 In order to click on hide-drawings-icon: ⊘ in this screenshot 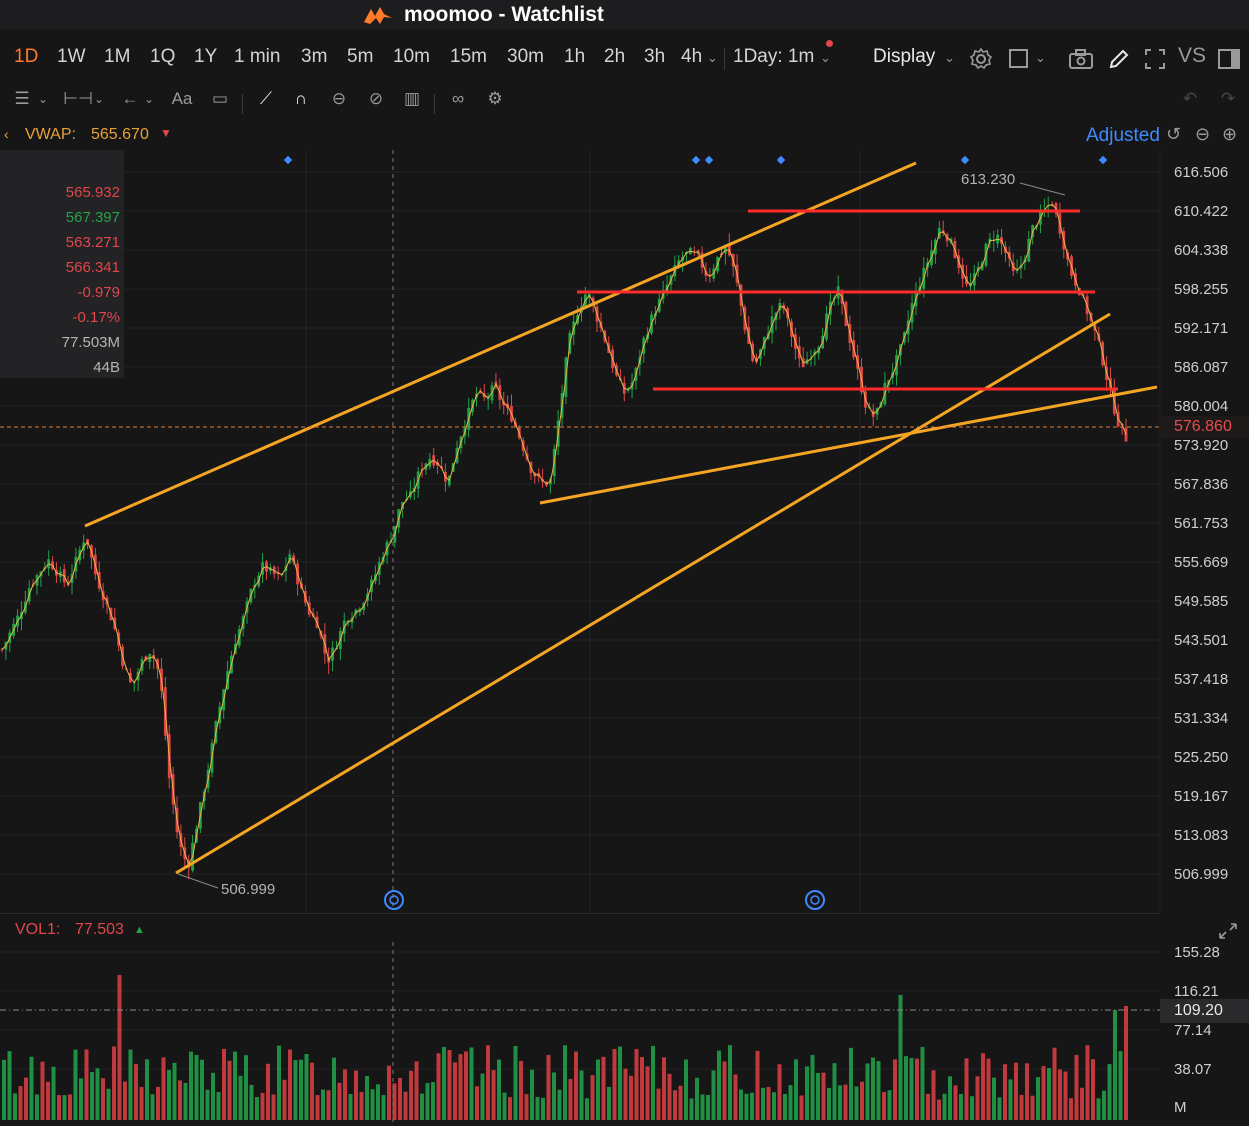, I will do `click(376, 98)`.